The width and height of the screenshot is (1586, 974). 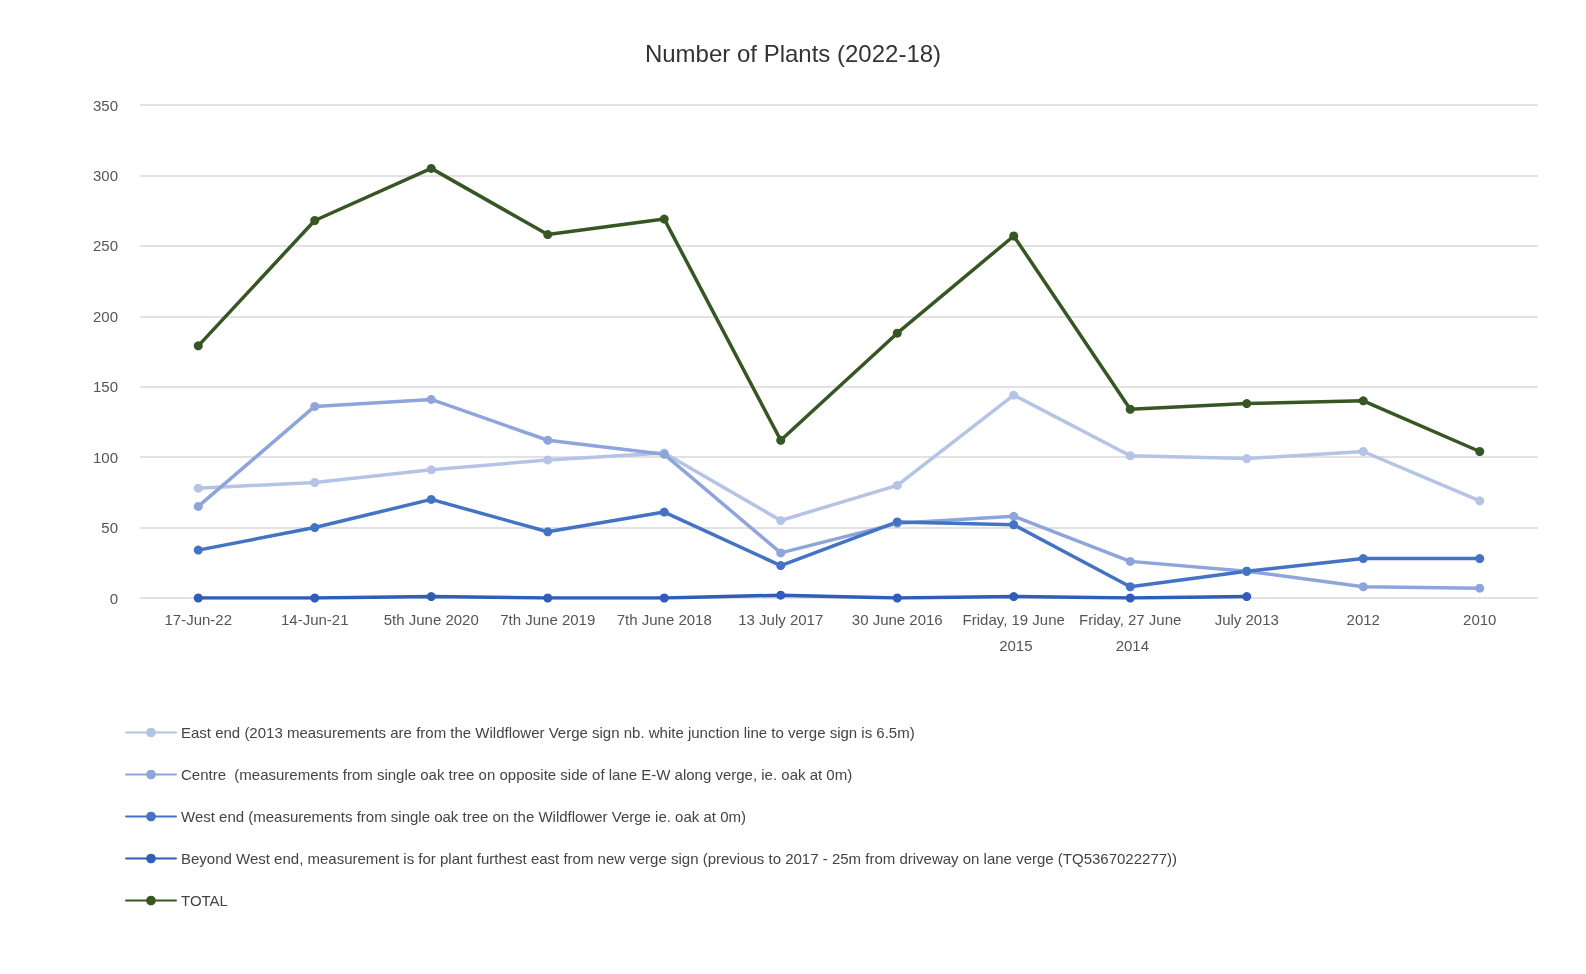 What do you see at coordinates (1130, 632) in the screenshot?
I see `x-tick-label: Friday, 27 June 2014` at bounding box center [1130, 632].